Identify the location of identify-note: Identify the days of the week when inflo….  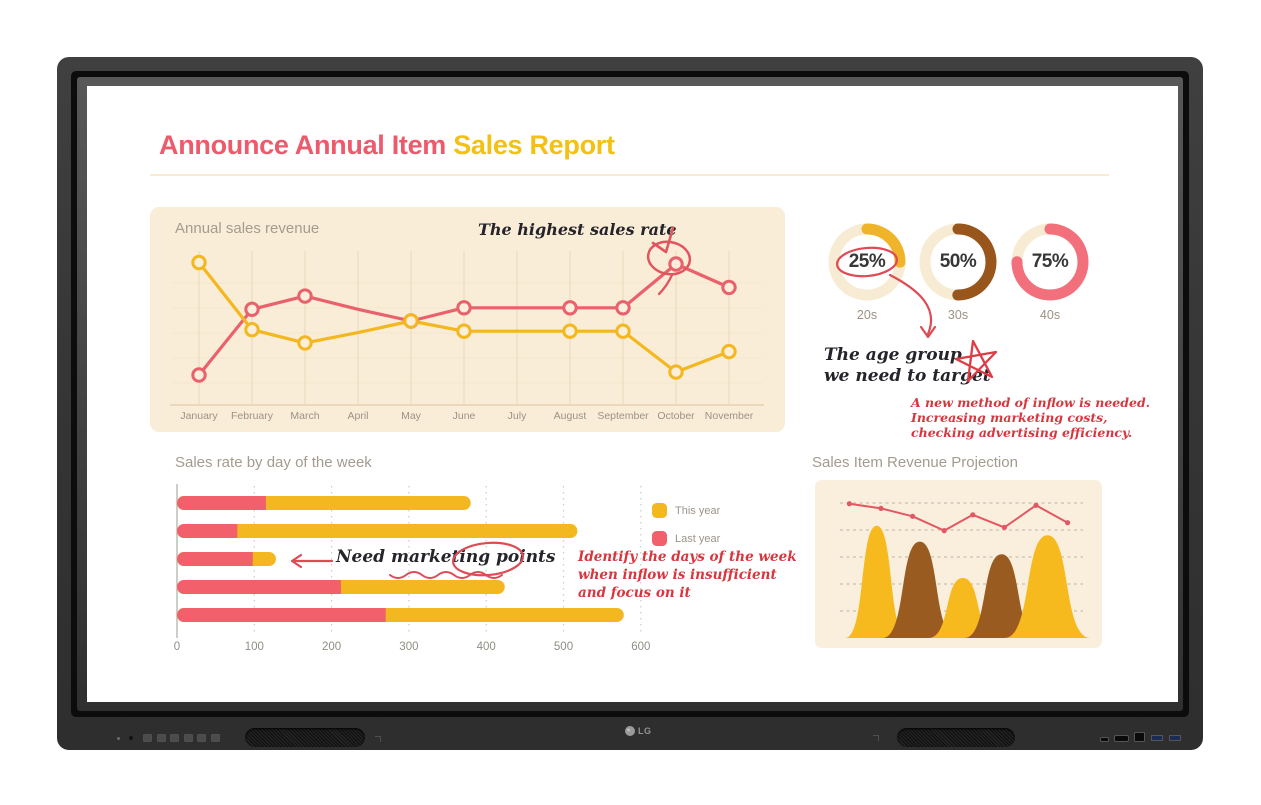
(687, 575).